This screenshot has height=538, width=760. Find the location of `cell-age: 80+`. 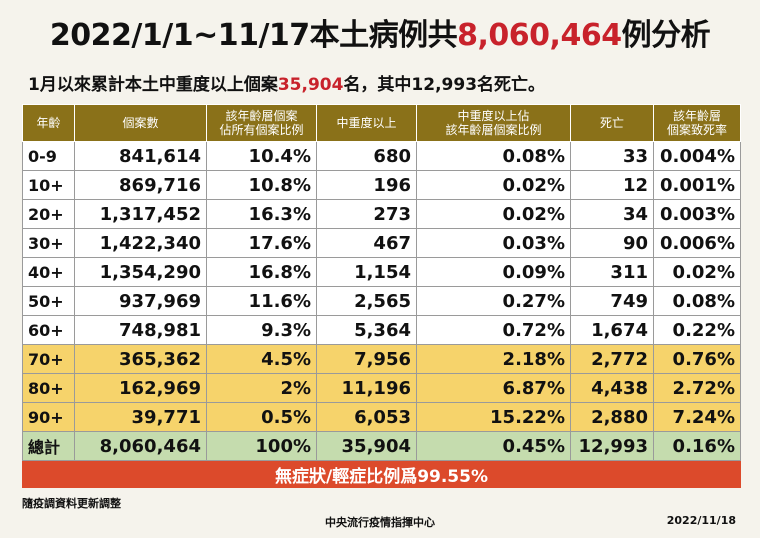

cell-age: 80+ is located at coordinates (48, 388).